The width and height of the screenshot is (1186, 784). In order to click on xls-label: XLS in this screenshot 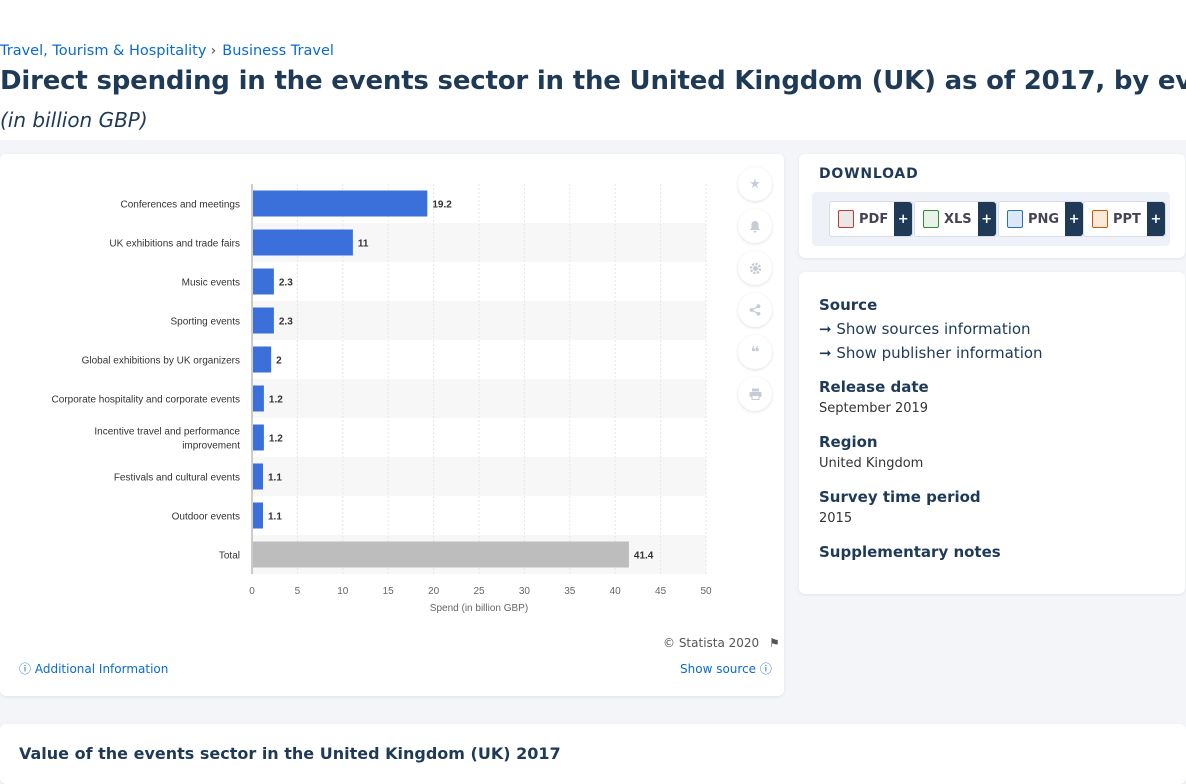, I will do `click(958, 219)`.